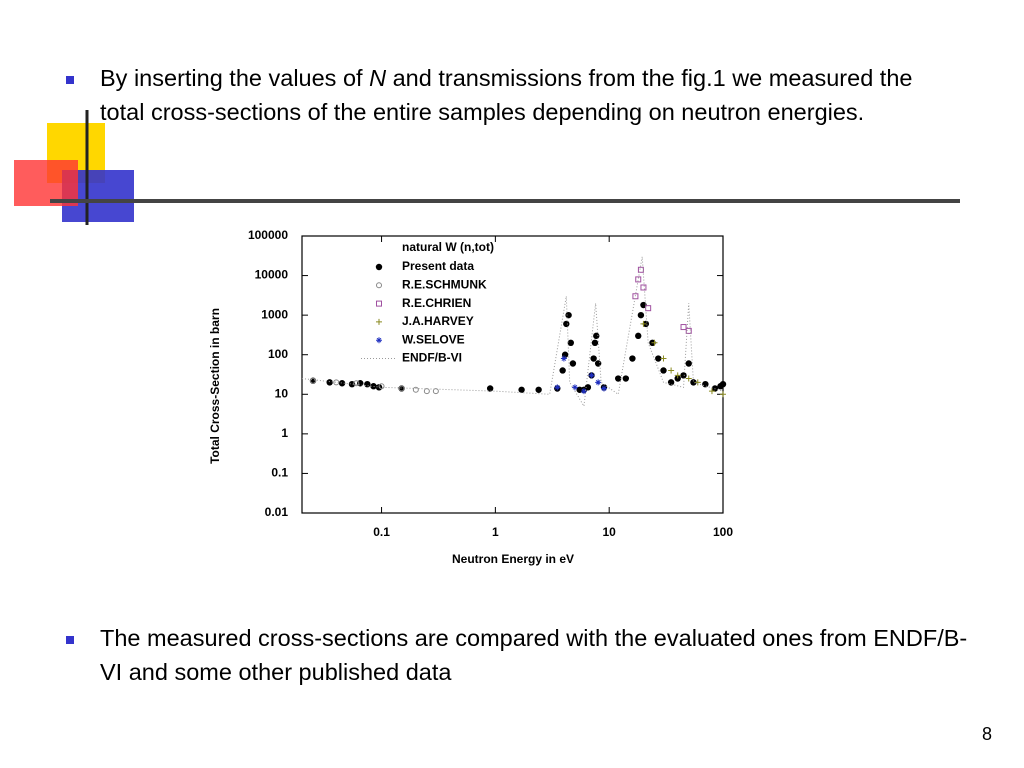 This screenshot has width=1024, height=768. I want to click on legend-label: R.E.CHRIEN, so click(436, 303).